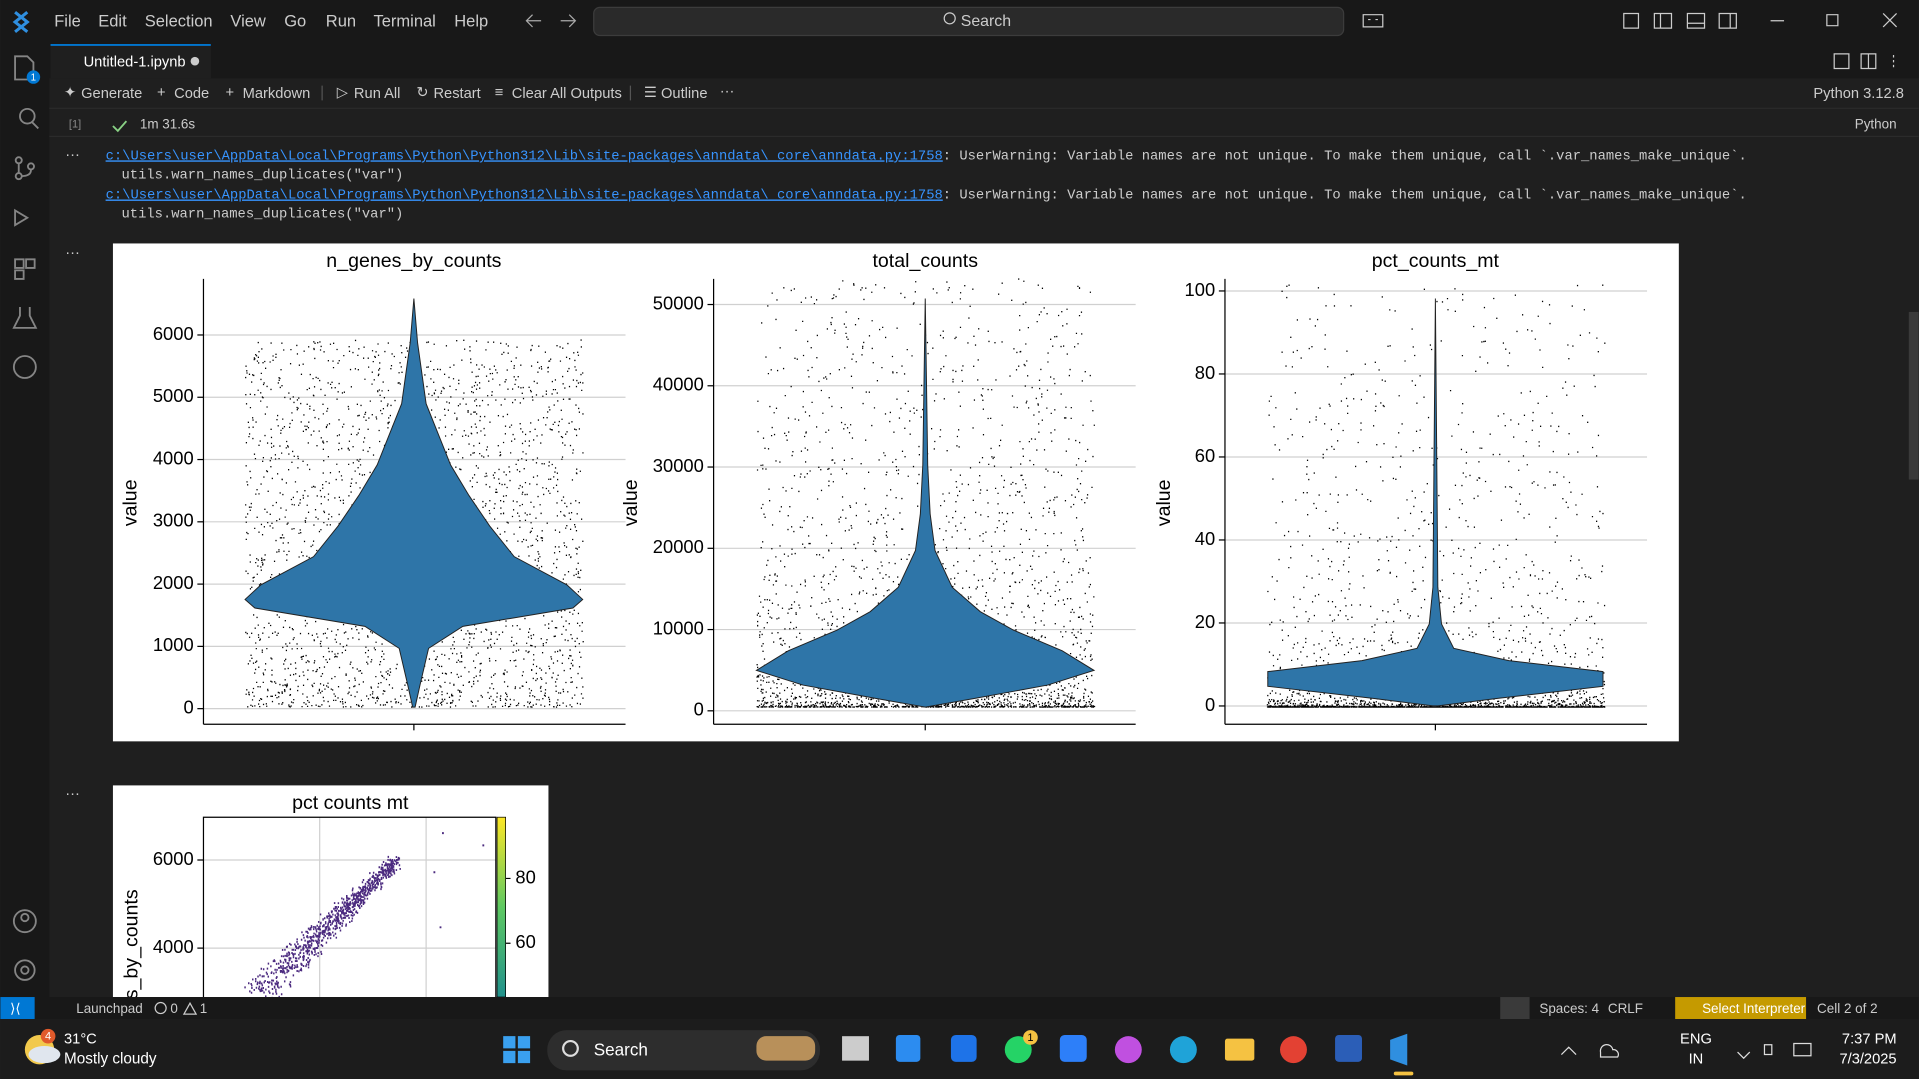 The width and height of the screenshot is (1919, 1079). Describe the element at coordinates (161, 93) in the screenshot. I see `toolbar-icon: +` at that location.